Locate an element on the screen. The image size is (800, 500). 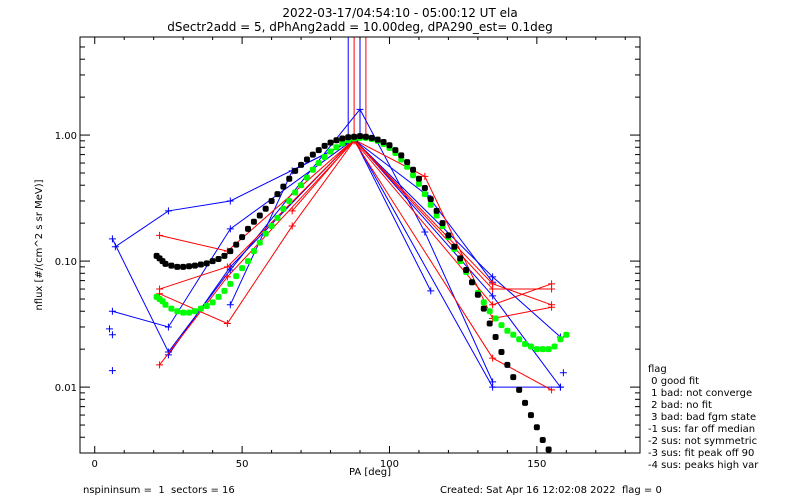
legend-item: 0 good fit is located at coordinates (673, 381).